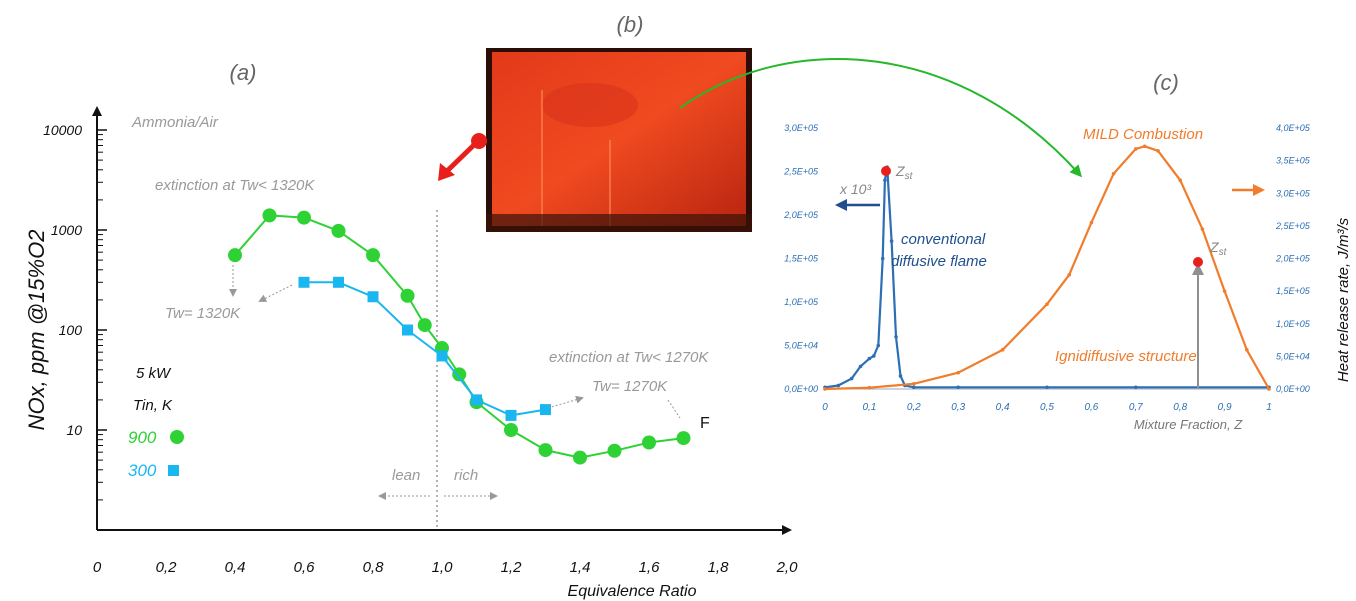 This screenshot has height=601, width=1356. I want to click on chart-c-x-tick-label: 0,3, so click(958, 407).